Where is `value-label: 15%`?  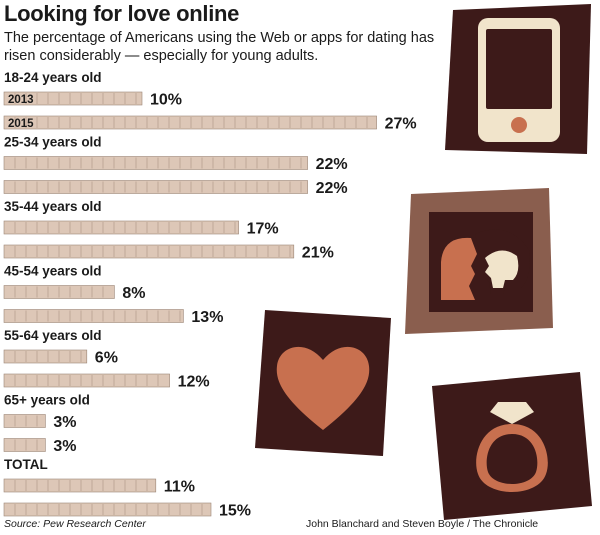 value-label: 15% is located at coordinates (235, 511).